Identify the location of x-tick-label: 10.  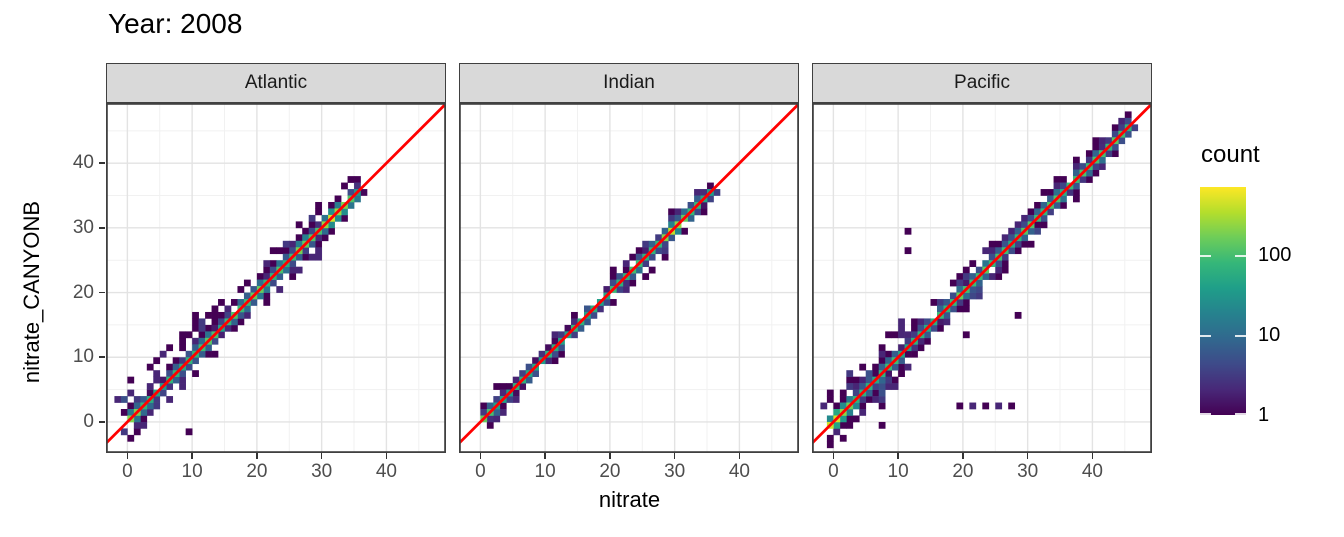
(192, 471).